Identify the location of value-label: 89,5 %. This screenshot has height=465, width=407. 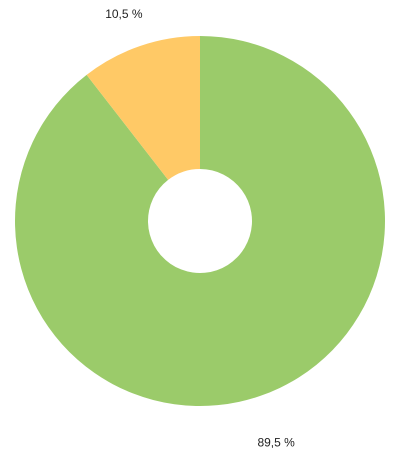
(276, 443).